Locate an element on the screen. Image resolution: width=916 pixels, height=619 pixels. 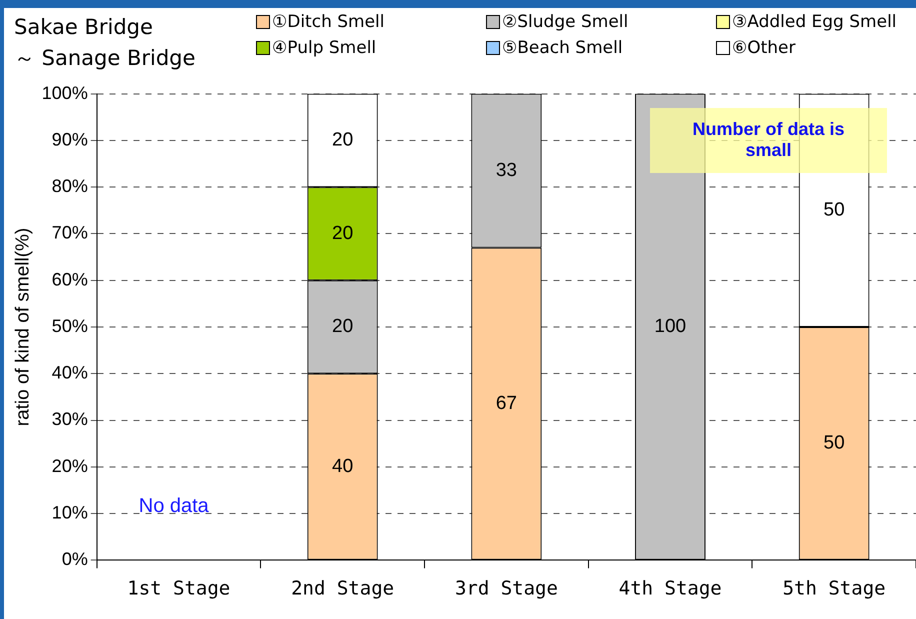
y-tick-label: 50% is located at coordinates (70, 326).